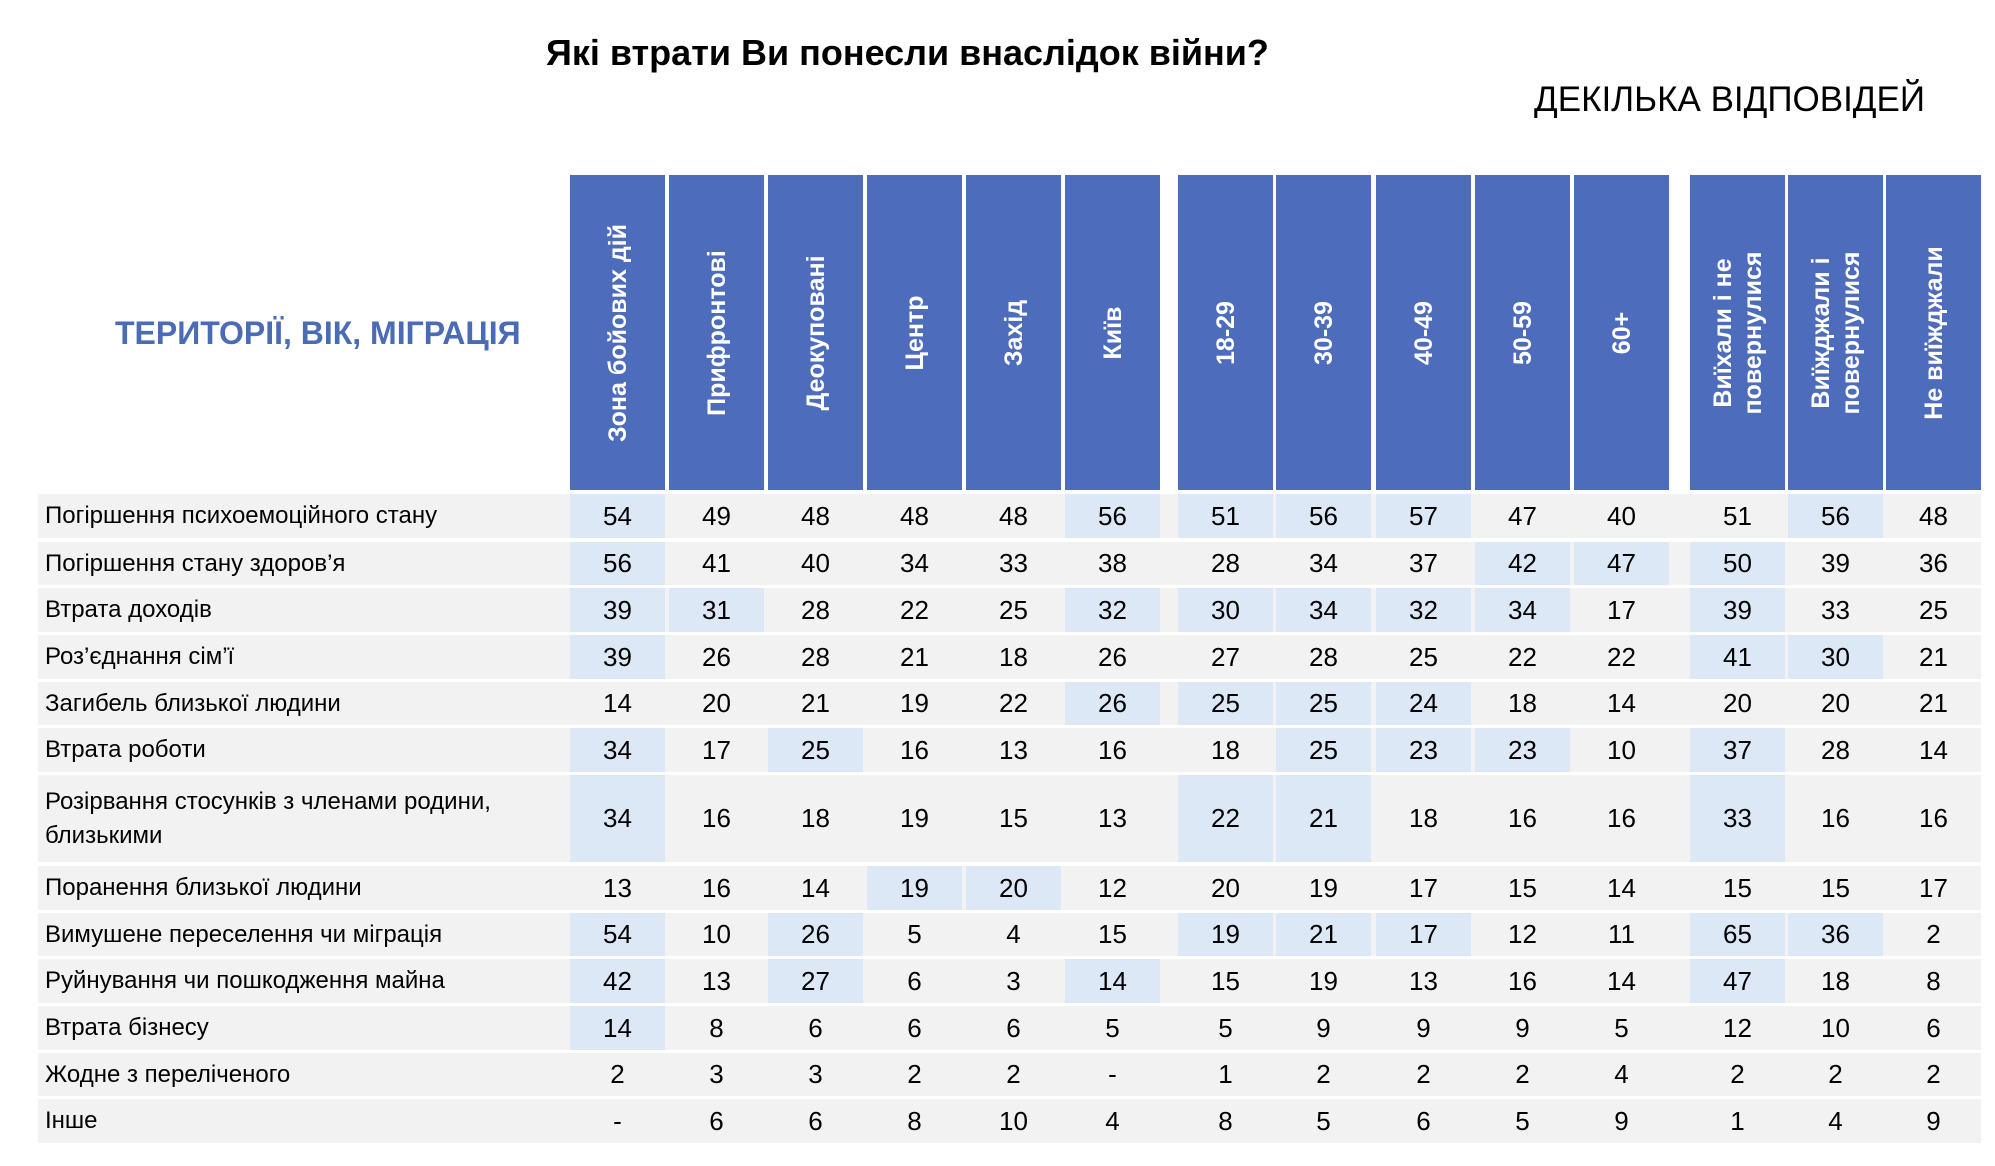  What do you see at coordinates (203, 888) in the screenshot?
I see `row-label-line: Поранення близької людини` at bounding box center [203, 888].